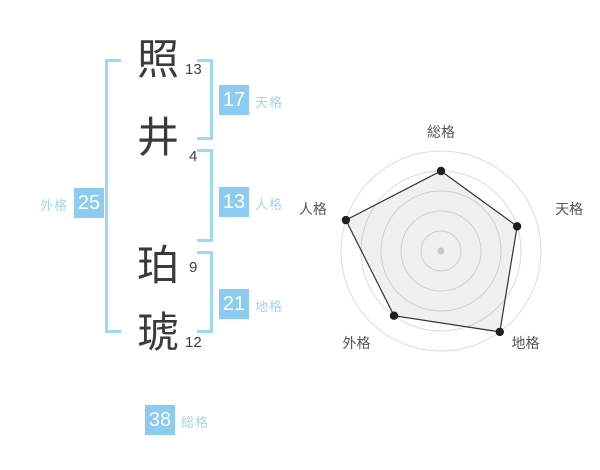  I want to click on tenkaku-bracket, so click(205, 99).